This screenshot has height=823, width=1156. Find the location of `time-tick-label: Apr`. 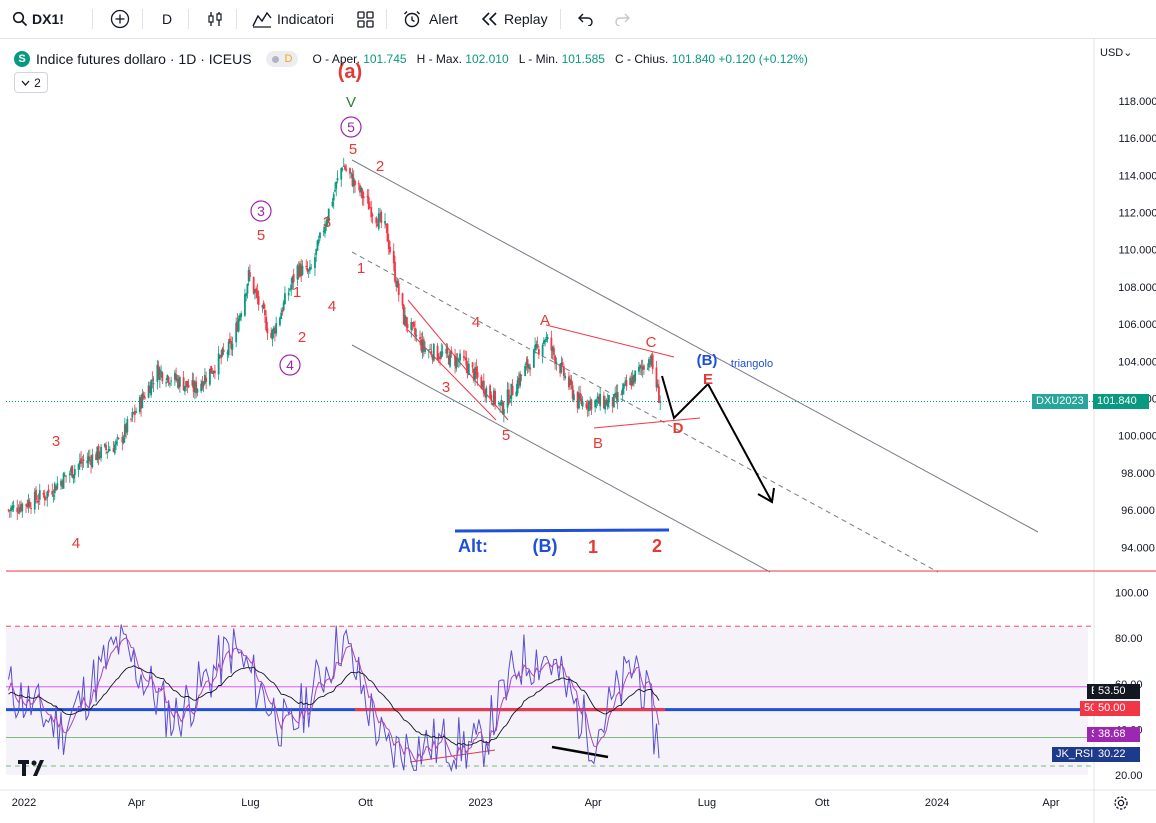

time-tick-label: Apr is located at coordinates (593, 803).